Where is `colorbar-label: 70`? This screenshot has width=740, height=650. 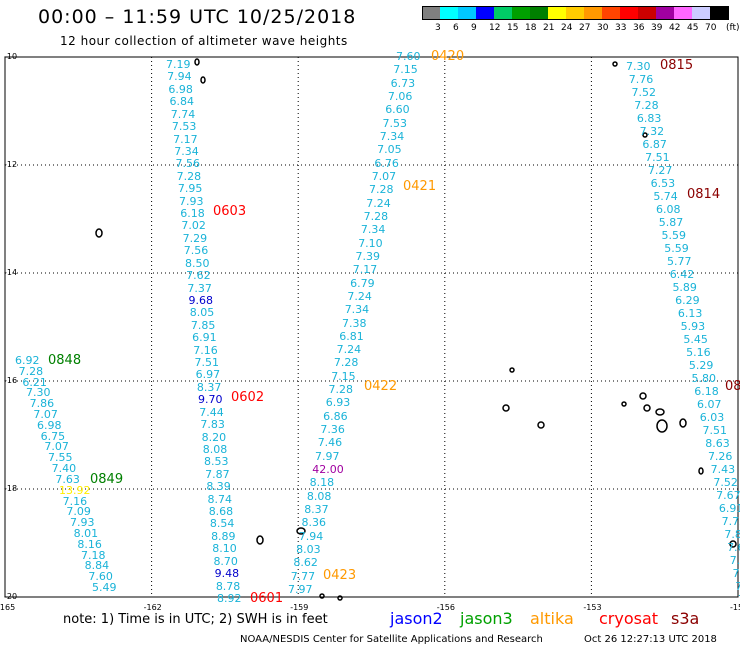 colorbar-label: 70 is located at coordinates (711, 28).